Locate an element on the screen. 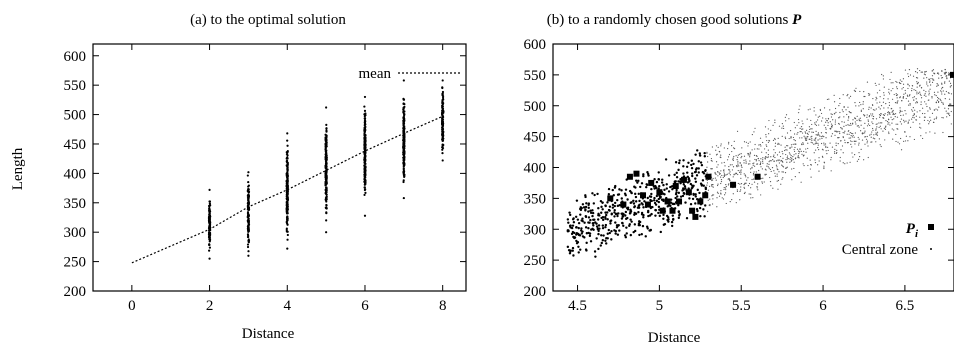 Image resolution: width=954 pixels, height=345 pixels. panel-a-title: (a) to the optimal solution is located at coordinates (268, 20).